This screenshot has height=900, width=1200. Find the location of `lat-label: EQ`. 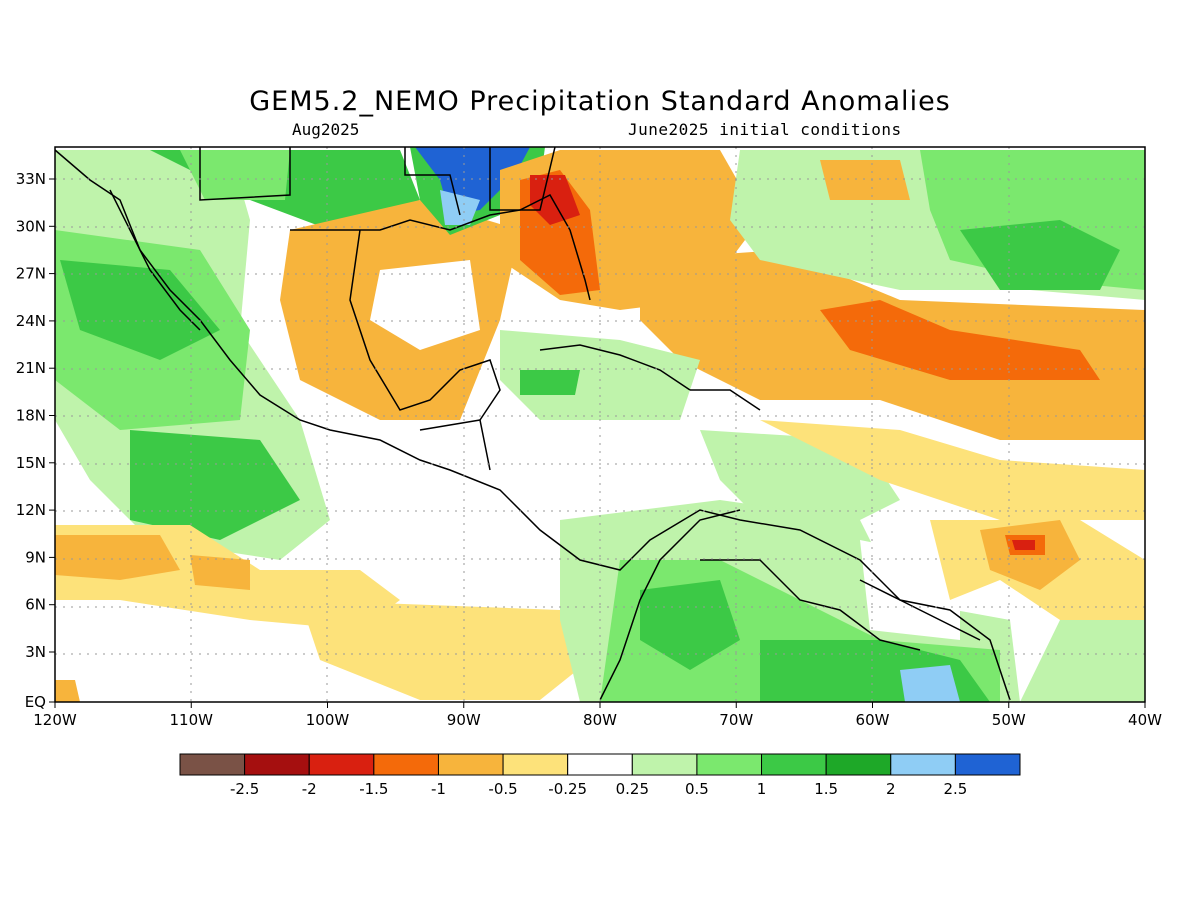

lat-label: EQ is located at coordinates (35, 702).